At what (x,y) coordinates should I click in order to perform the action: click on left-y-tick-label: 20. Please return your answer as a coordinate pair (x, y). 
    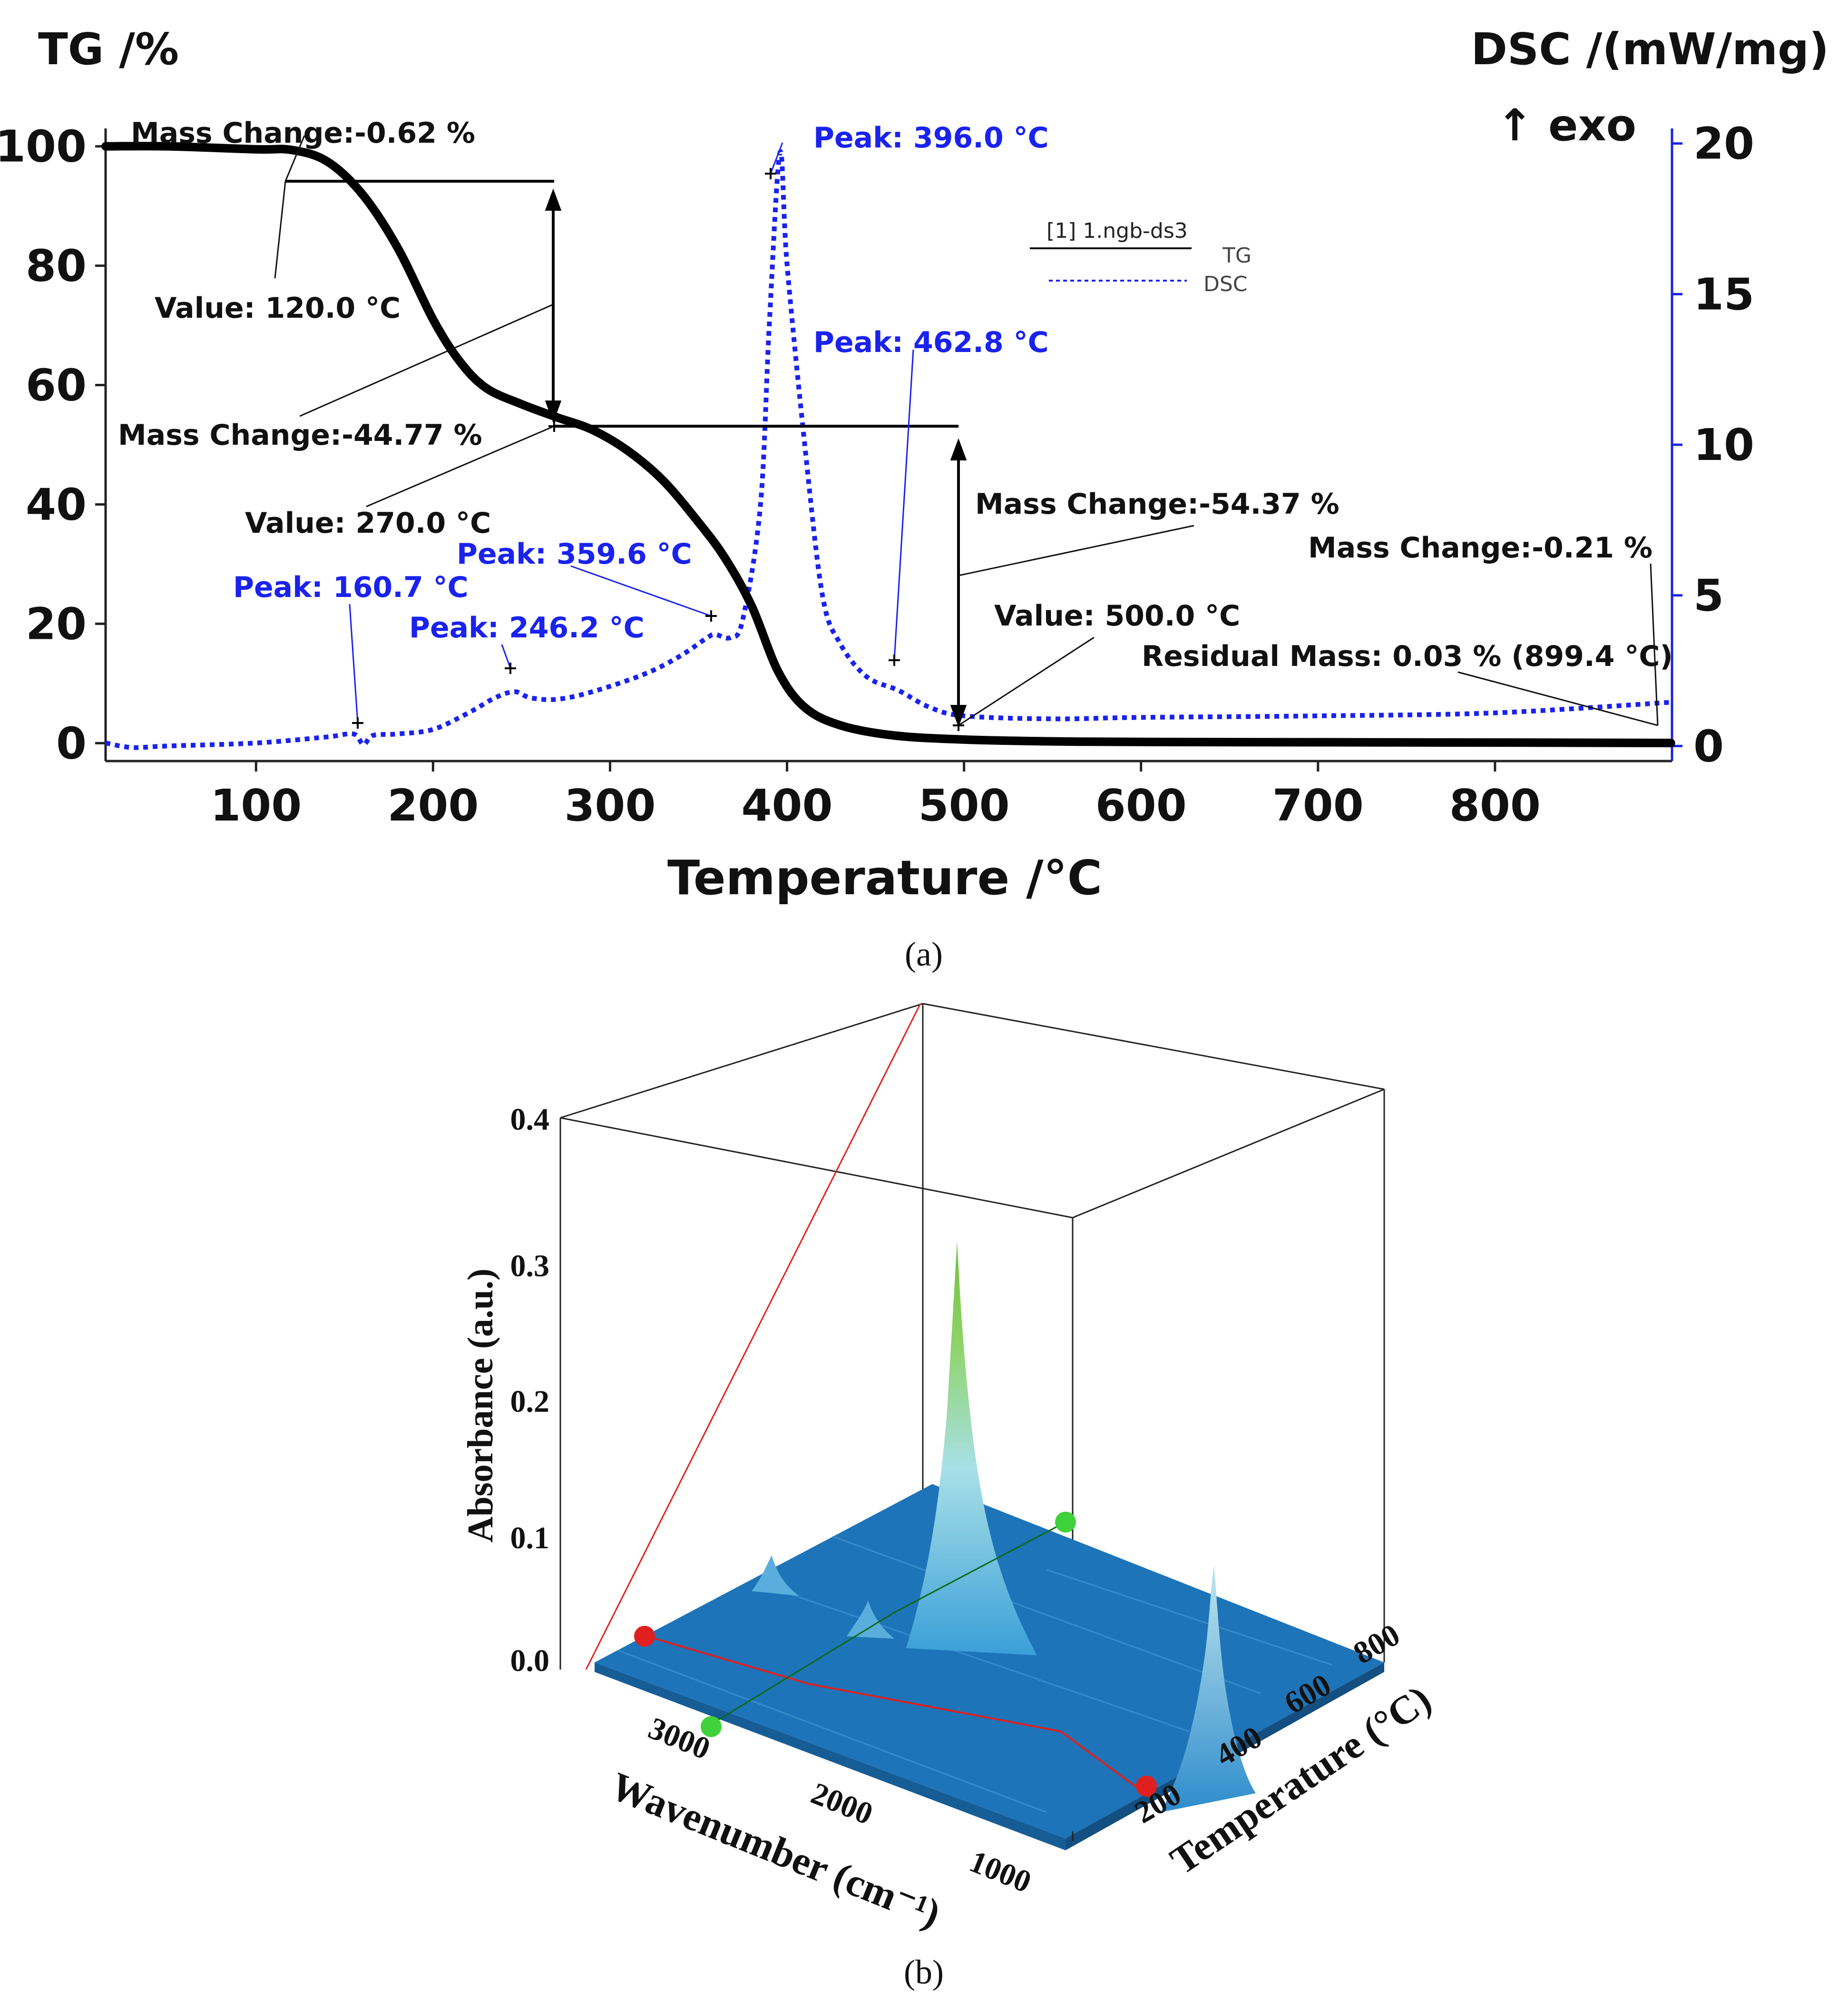
    Looking at the image, I should click on (56, 623).